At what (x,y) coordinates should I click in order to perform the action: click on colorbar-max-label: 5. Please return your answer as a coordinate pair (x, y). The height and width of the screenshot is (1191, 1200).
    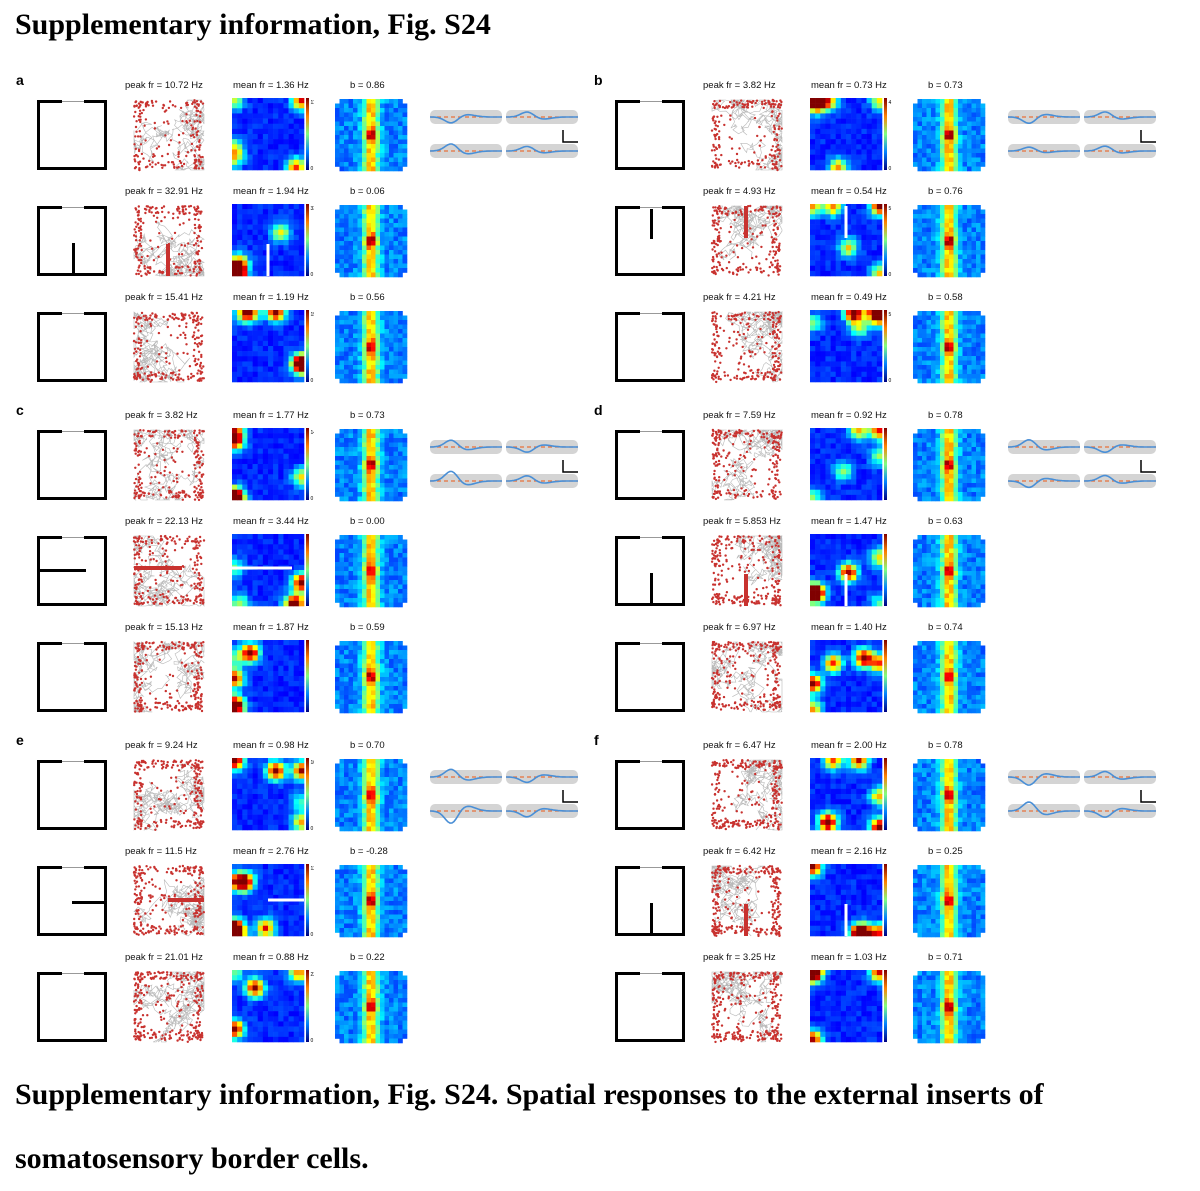
    Looking at the image, I should click on (890, 209).